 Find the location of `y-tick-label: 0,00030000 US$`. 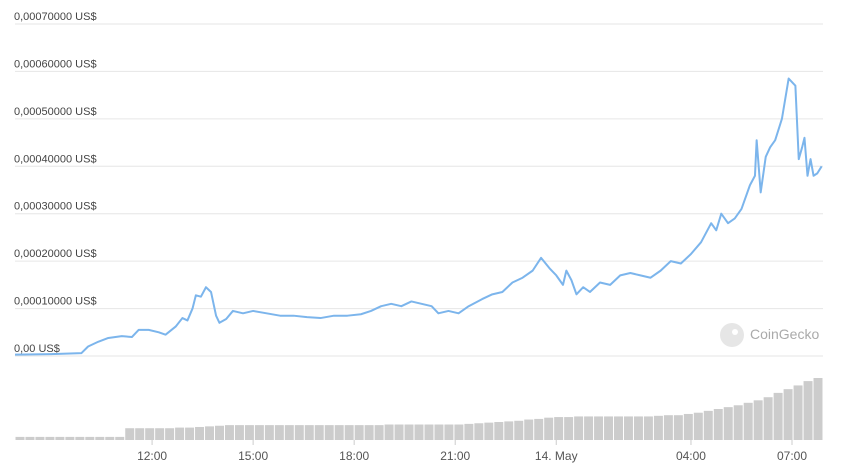

y-tick-label: 0,00030000 US$ is located at coordinates (55, 207).